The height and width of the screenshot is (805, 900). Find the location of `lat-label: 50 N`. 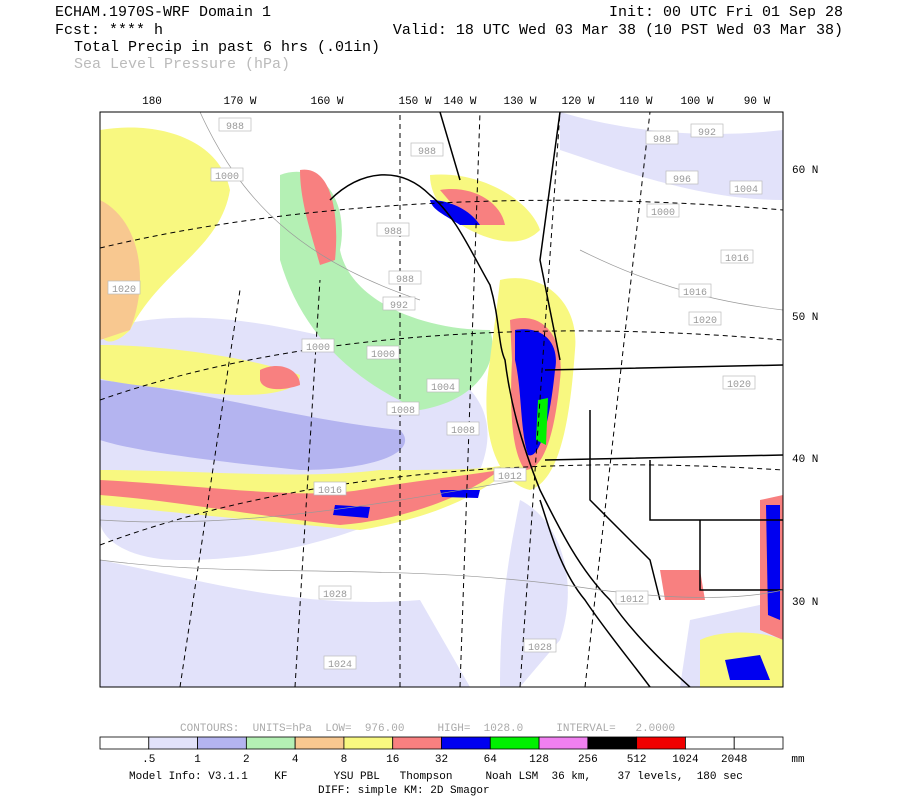

lat-label: 50 N is located at coordinates (805, 318).